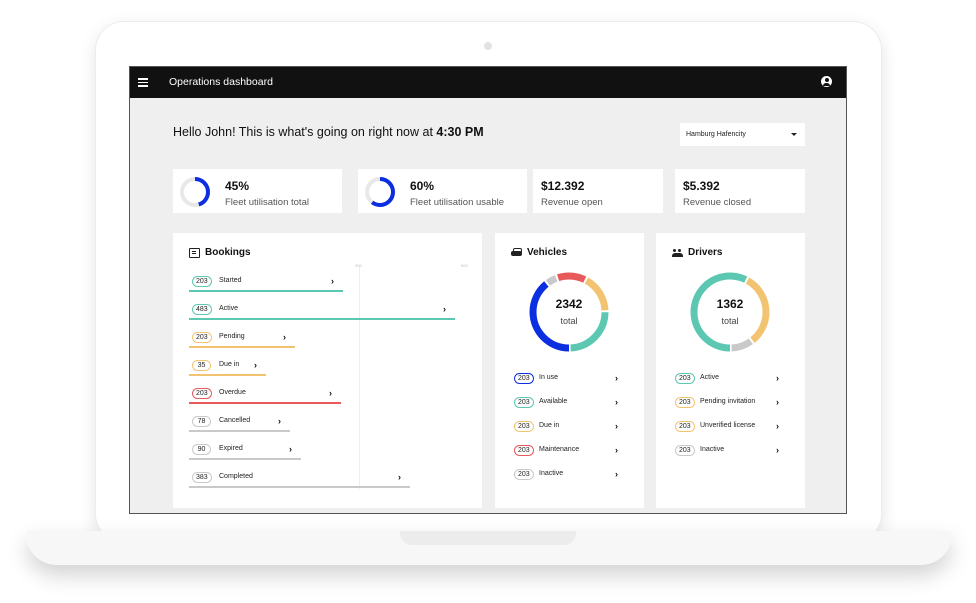 The image size is (976, 603). What do you see at coordinates (794, 134) in the screenshot?
I see `chevron-down-icon` at bounding box center [794, 134].